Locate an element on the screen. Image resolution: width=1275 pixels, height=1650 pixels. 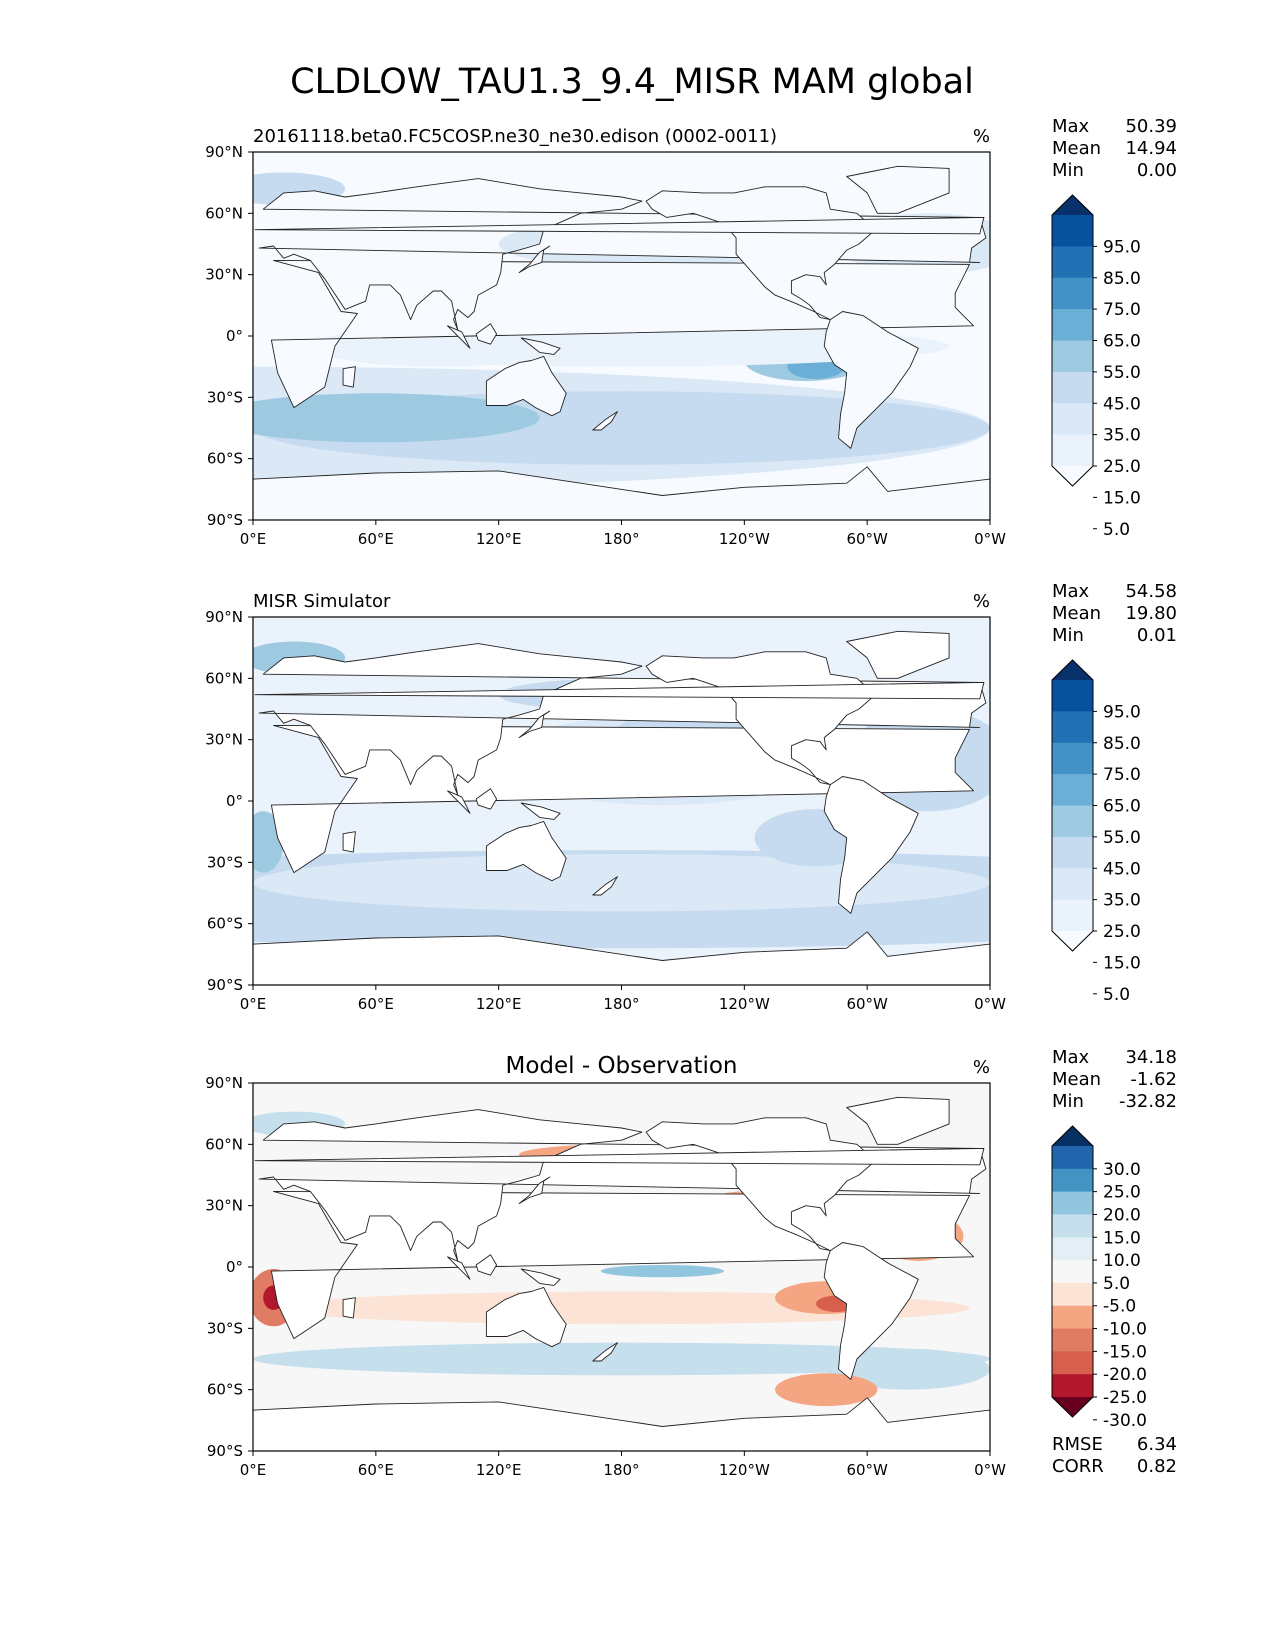
stat-value: 19.80 is located at coordinates (1151, 613).